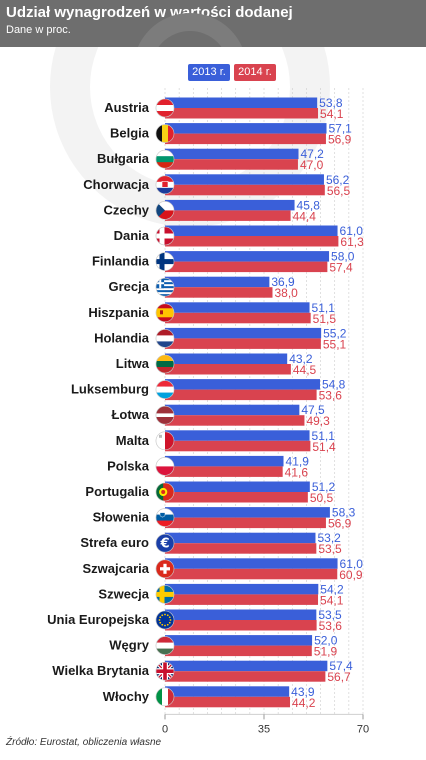 The width and height of the screenshot is (426, 760). What do you see at coordinates (331, 103) in the screenshot?
I see `value-label-2013: 53,8` at bounding box center [331, 103].